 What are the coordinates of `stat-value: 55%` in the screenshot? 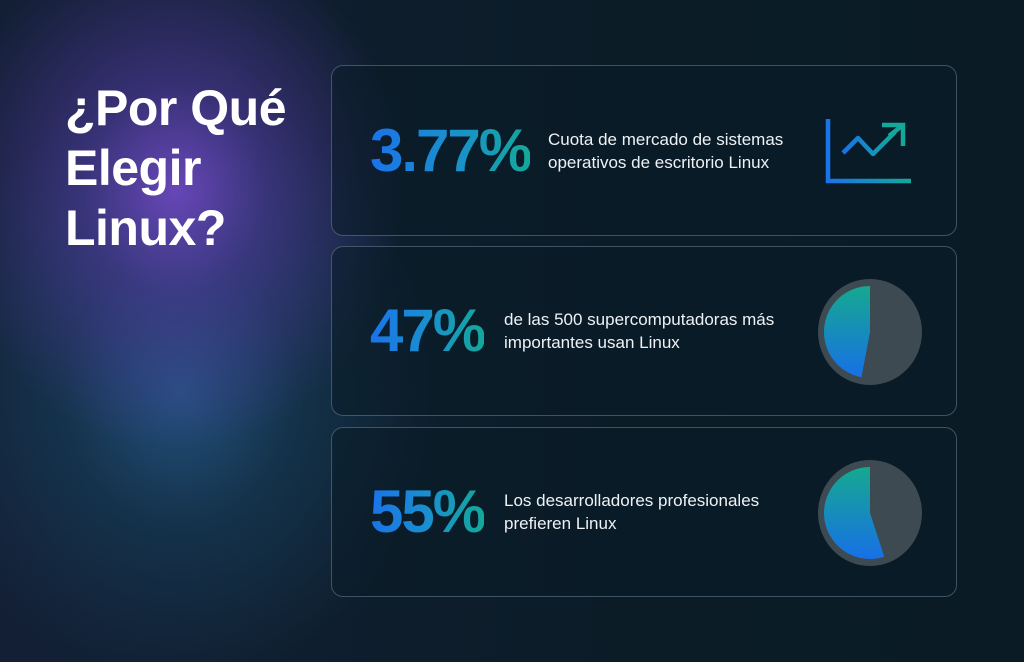 It's located at (428, 511).